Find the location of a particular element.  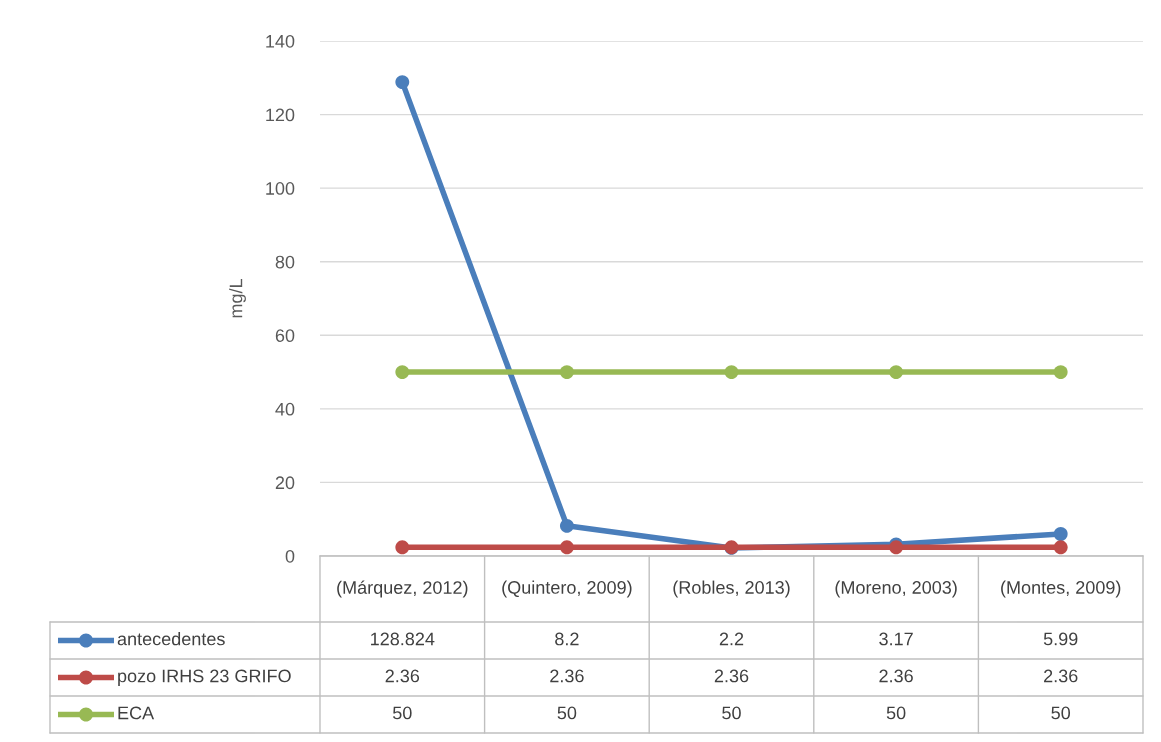

y-tick-label: 140 is located at coordinates (280, 41).